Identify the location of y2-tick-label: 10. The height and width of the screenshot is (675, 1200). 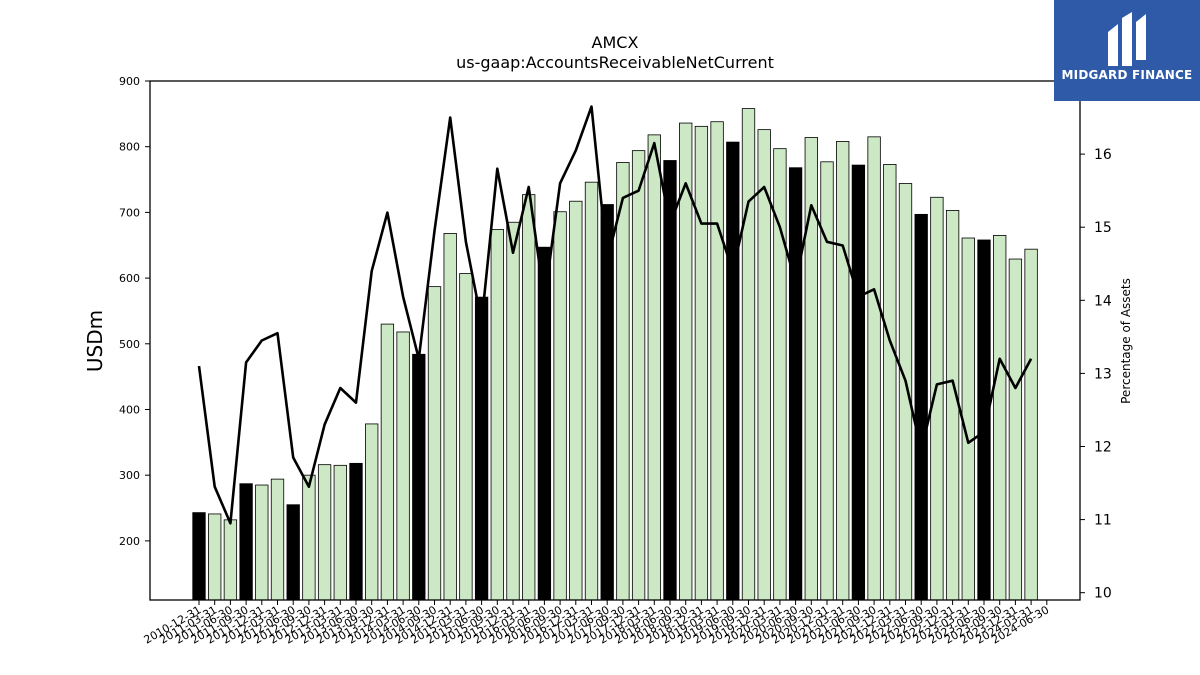
(1103, 594).